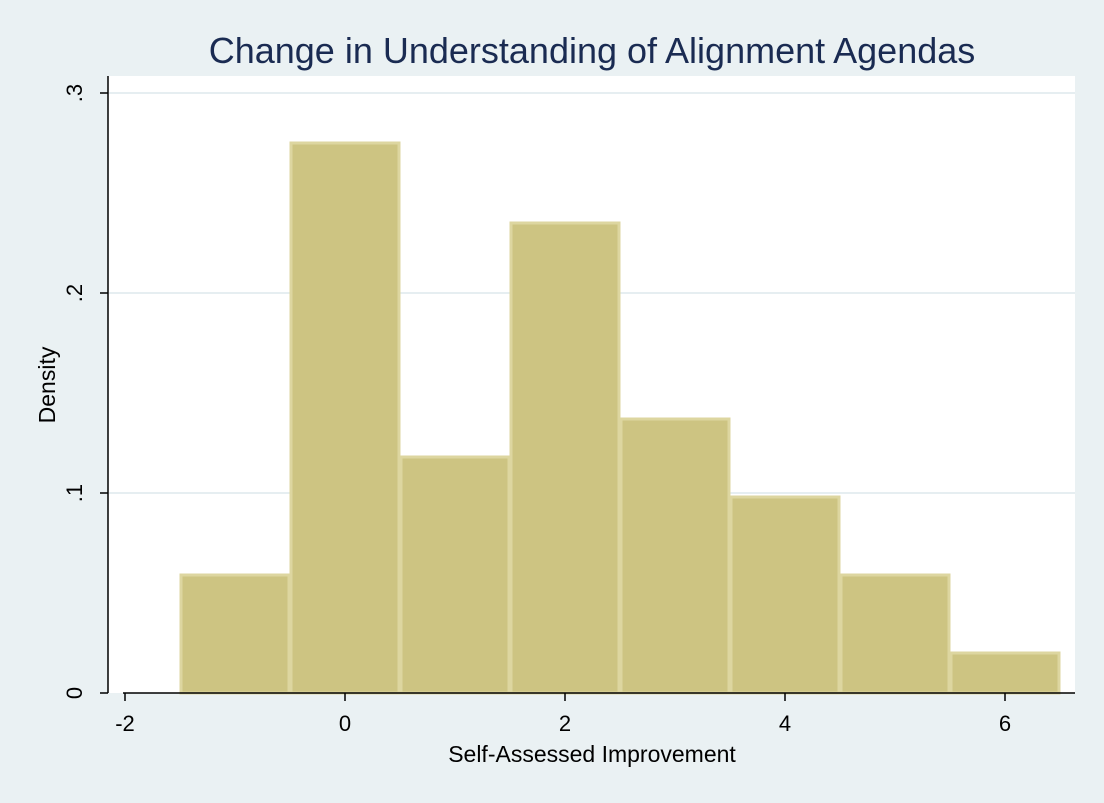 The height and width of the screenshot is (803, 1104). What do you see at coordinates (785, 723) in the screenshot?
I see `x-tick-label: 4` at bounding box center [785, 723].